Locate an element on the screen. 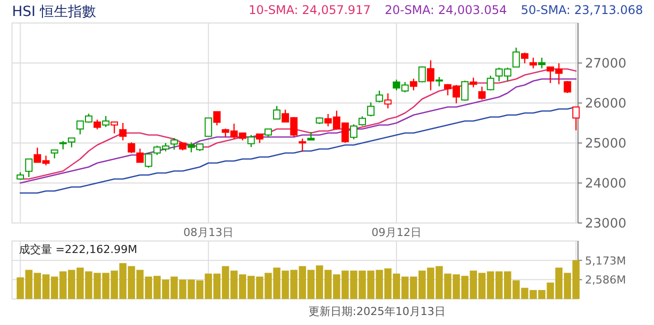  x-tick-label: 08月13日 is located at coordinates (208, 232).